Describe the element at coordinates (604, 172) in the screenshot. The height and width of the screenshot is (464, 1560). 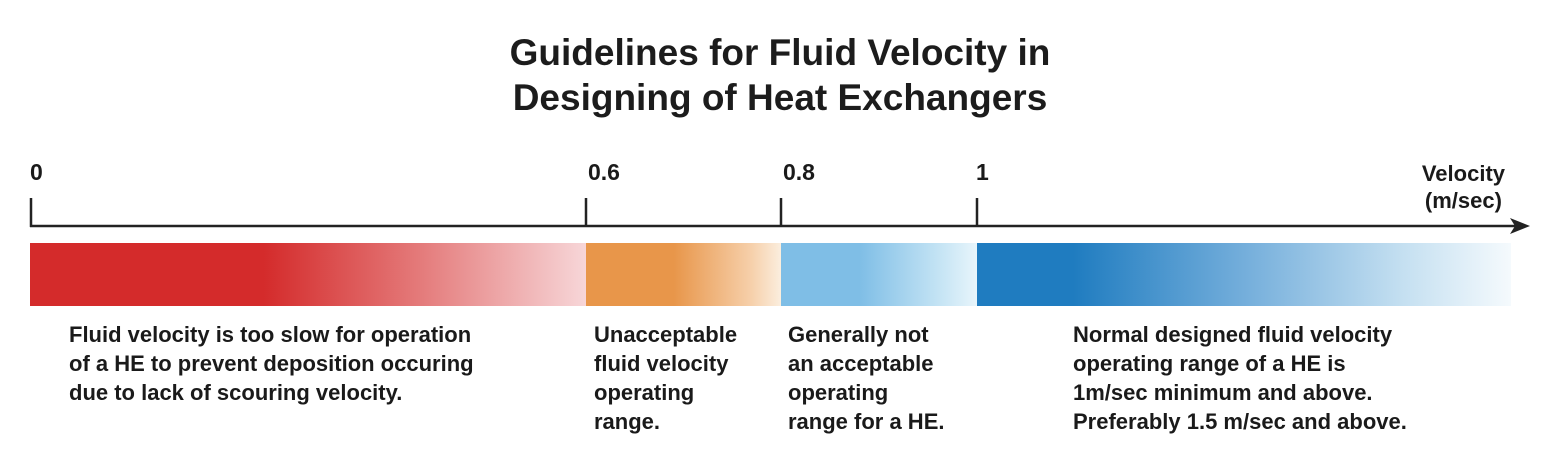
I see `tick-label-0-6: 0.6` at that location.